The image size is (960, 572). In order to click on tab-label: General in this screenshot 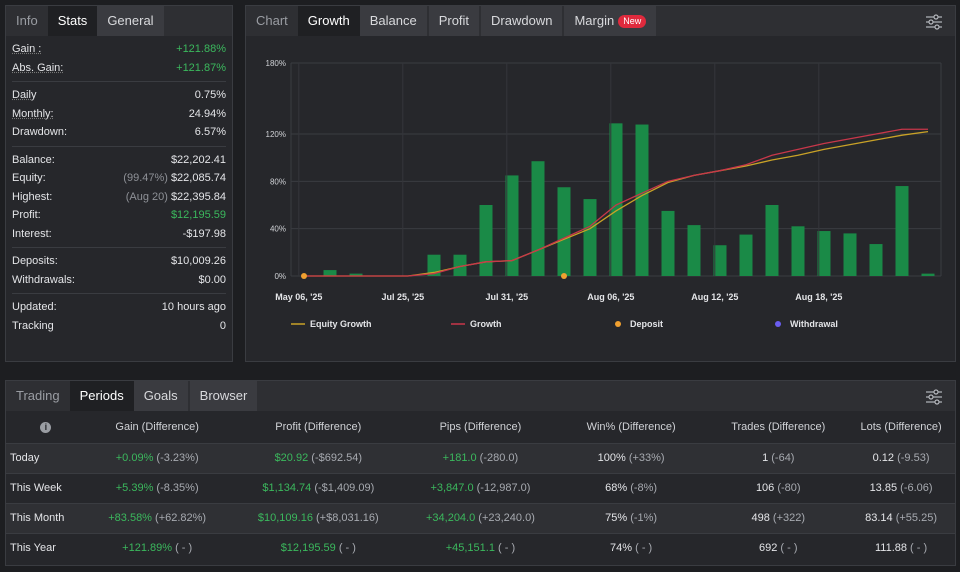, I will do `click(130, 20)`.